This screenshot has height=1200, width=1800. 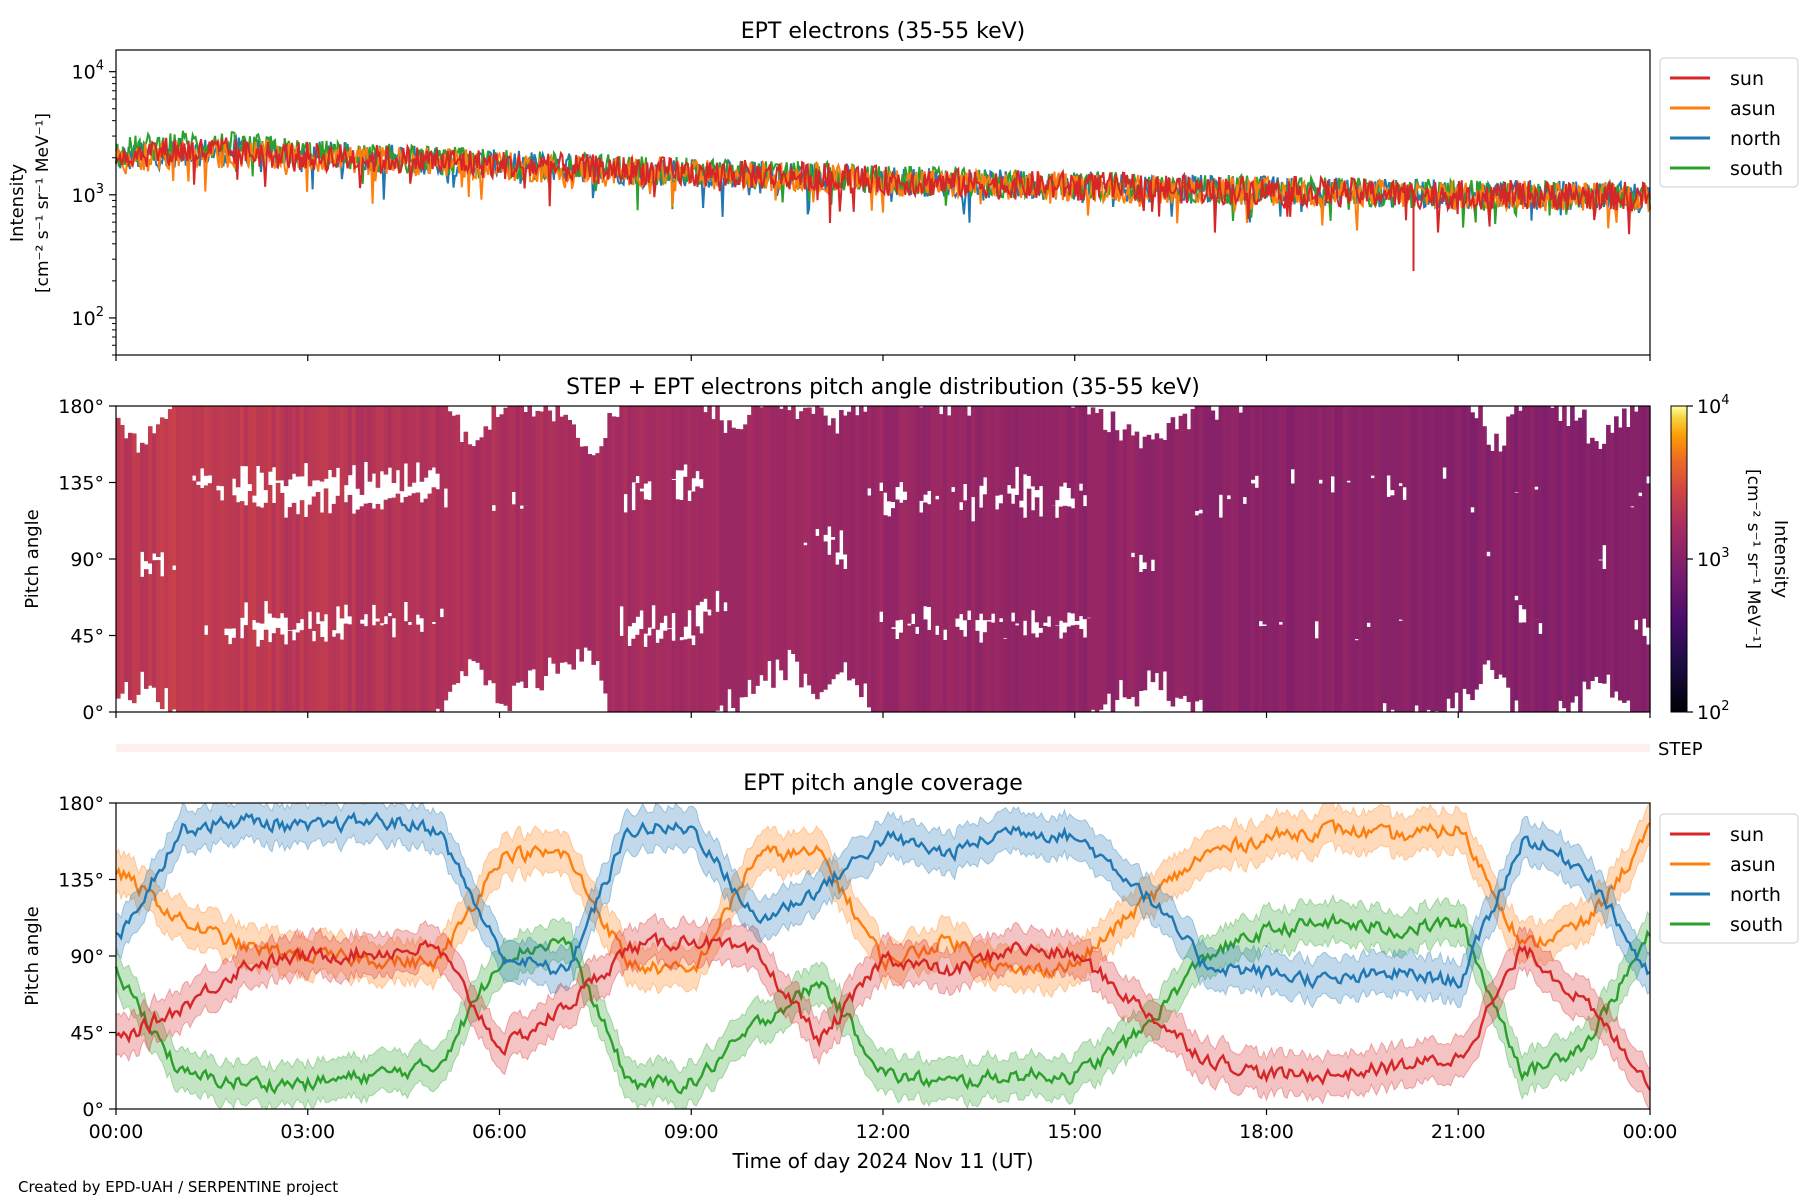 What do you see at coordinates (883, 748) in the screenshot?
I see `step-strip` at bounding box center [883, 748].